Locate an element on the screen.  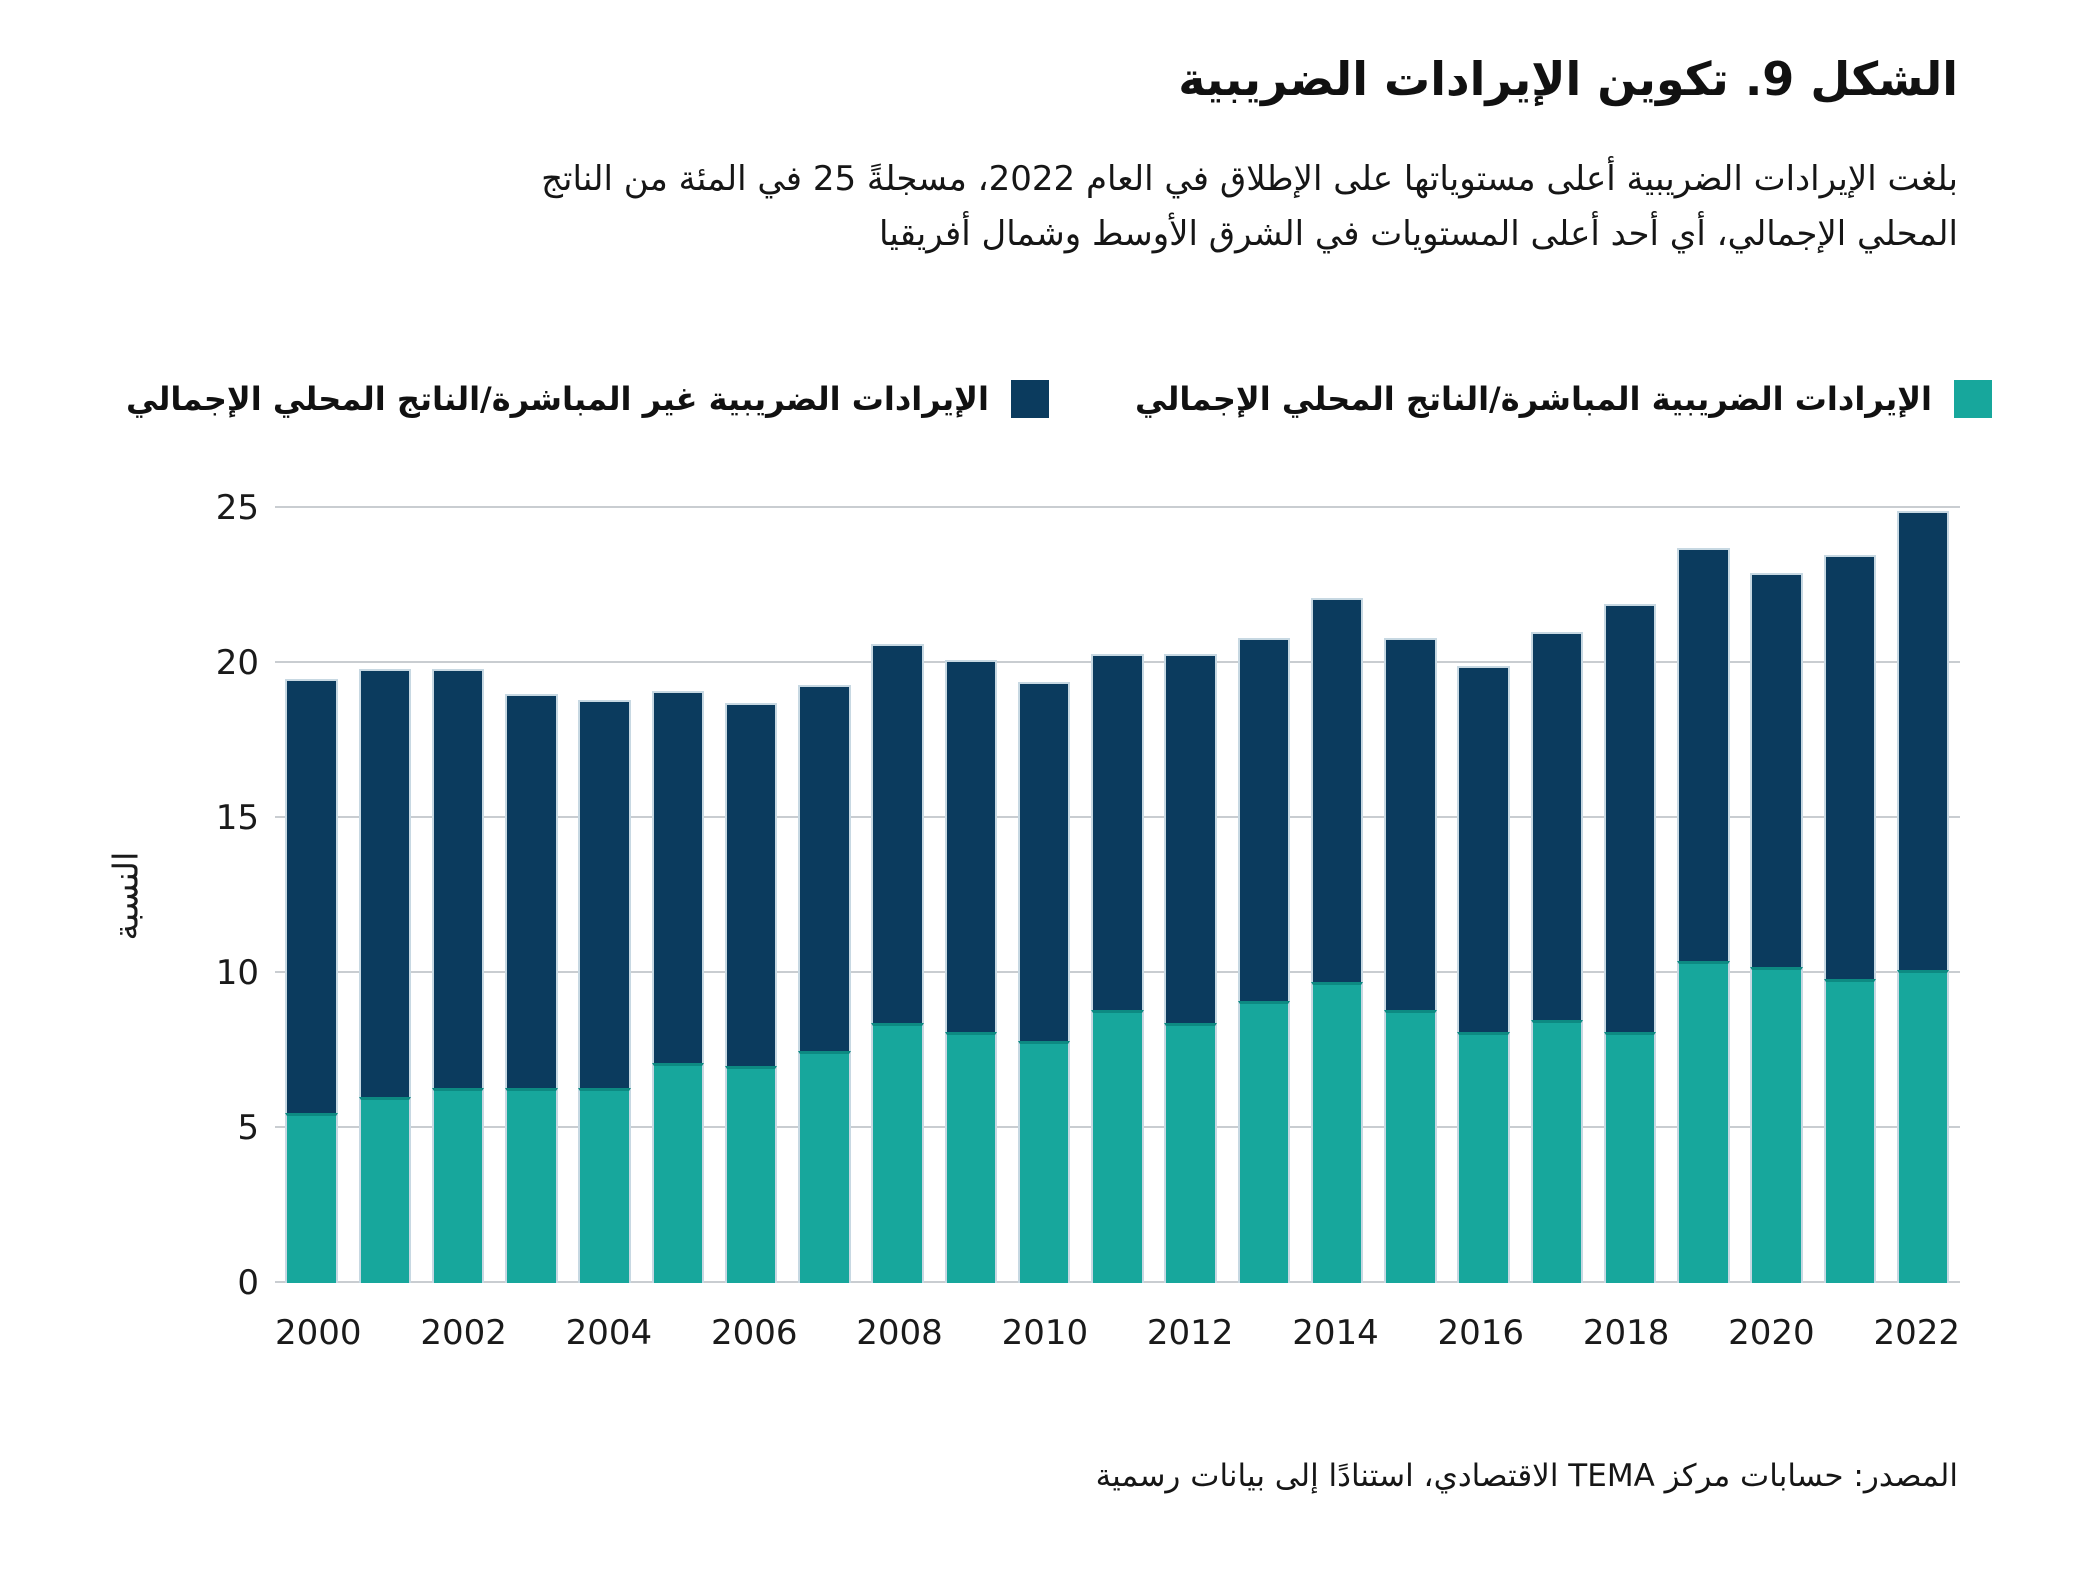
bar-2006 is located at coordinates (751, 993).